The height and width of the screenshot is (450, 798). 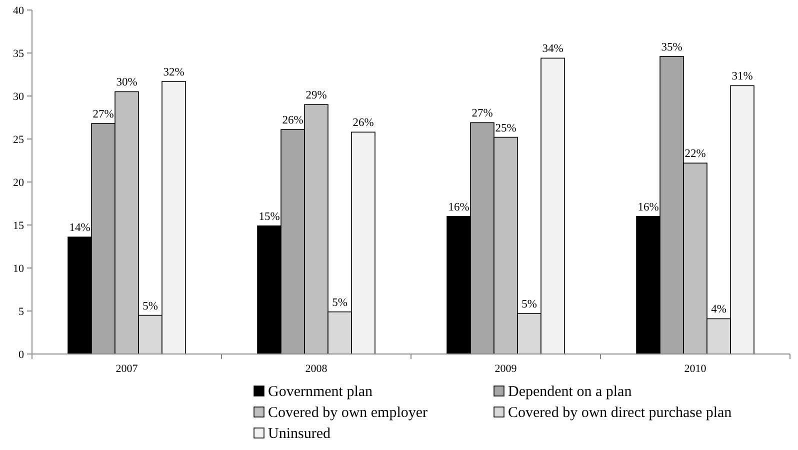 I want to click on data-label: 14%, so click(x=80, y=228).